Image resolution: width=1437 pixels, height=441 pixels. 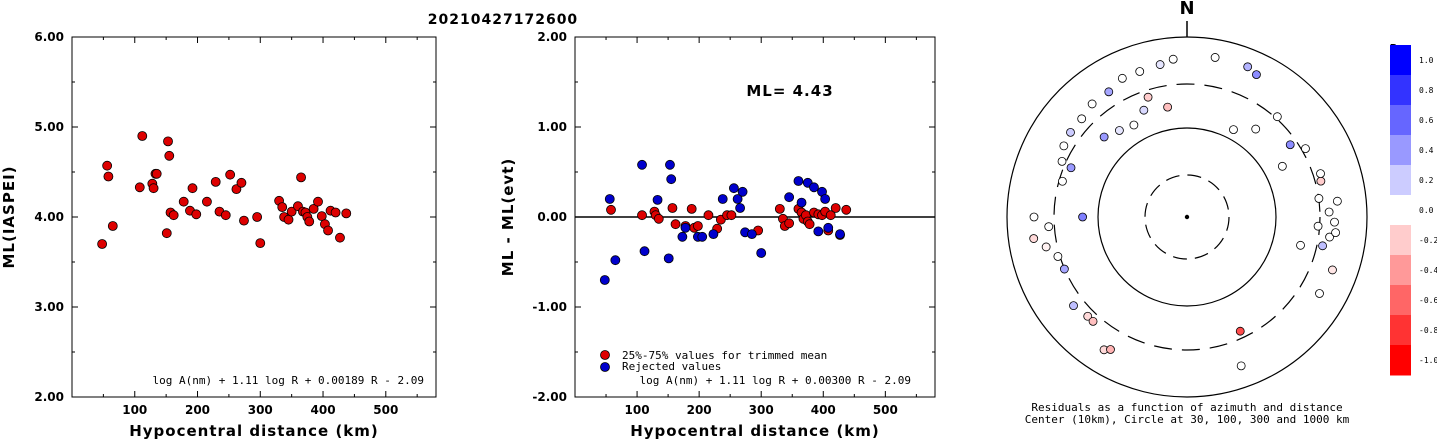 I want to click on circle-100km, so click(x=1187, y=217).